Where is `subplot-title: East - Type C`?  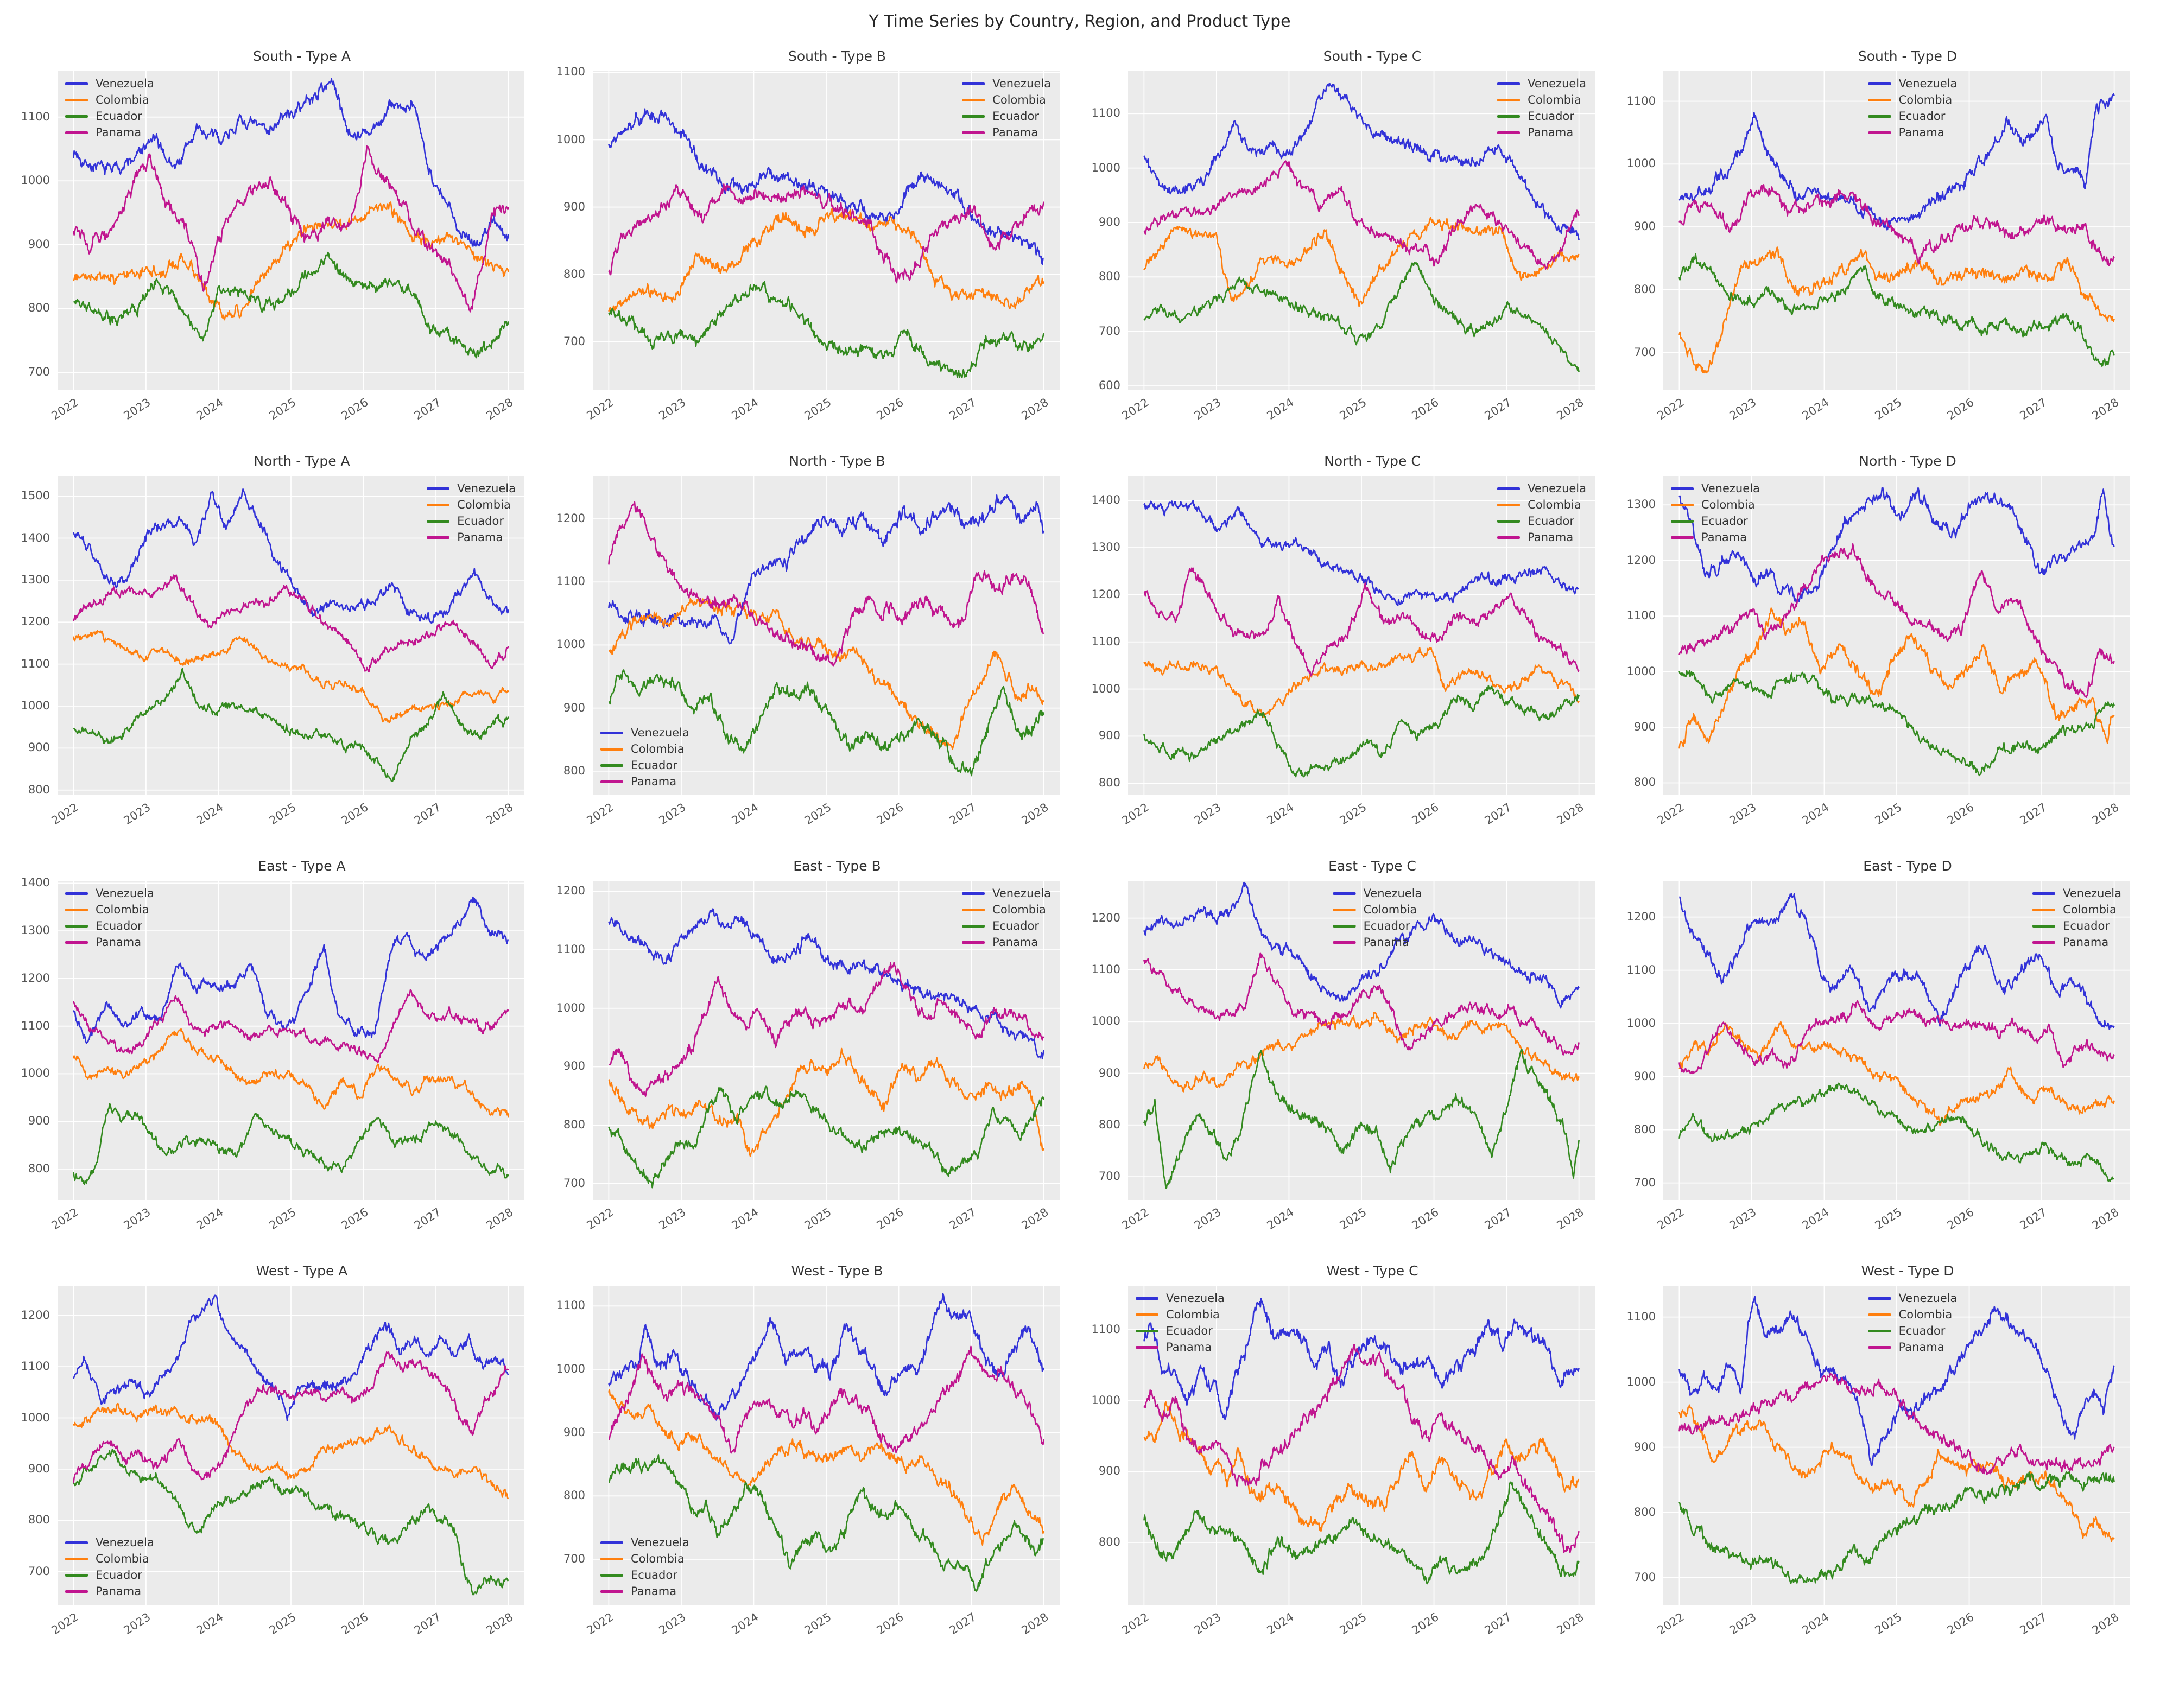 subplot-title: East - Type C is located at coordinates (1372, 866).